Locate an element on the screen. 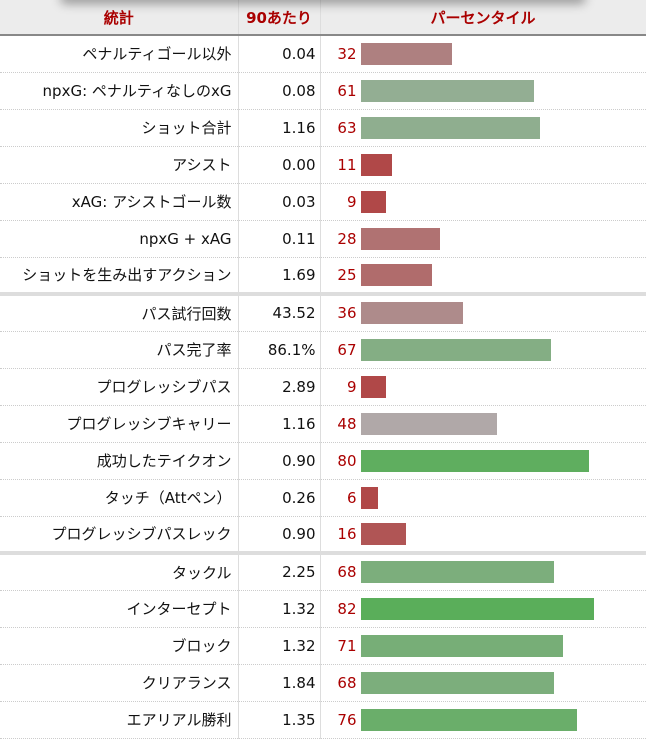  percentile-cell: 68 is located at coordinates (483, 571).